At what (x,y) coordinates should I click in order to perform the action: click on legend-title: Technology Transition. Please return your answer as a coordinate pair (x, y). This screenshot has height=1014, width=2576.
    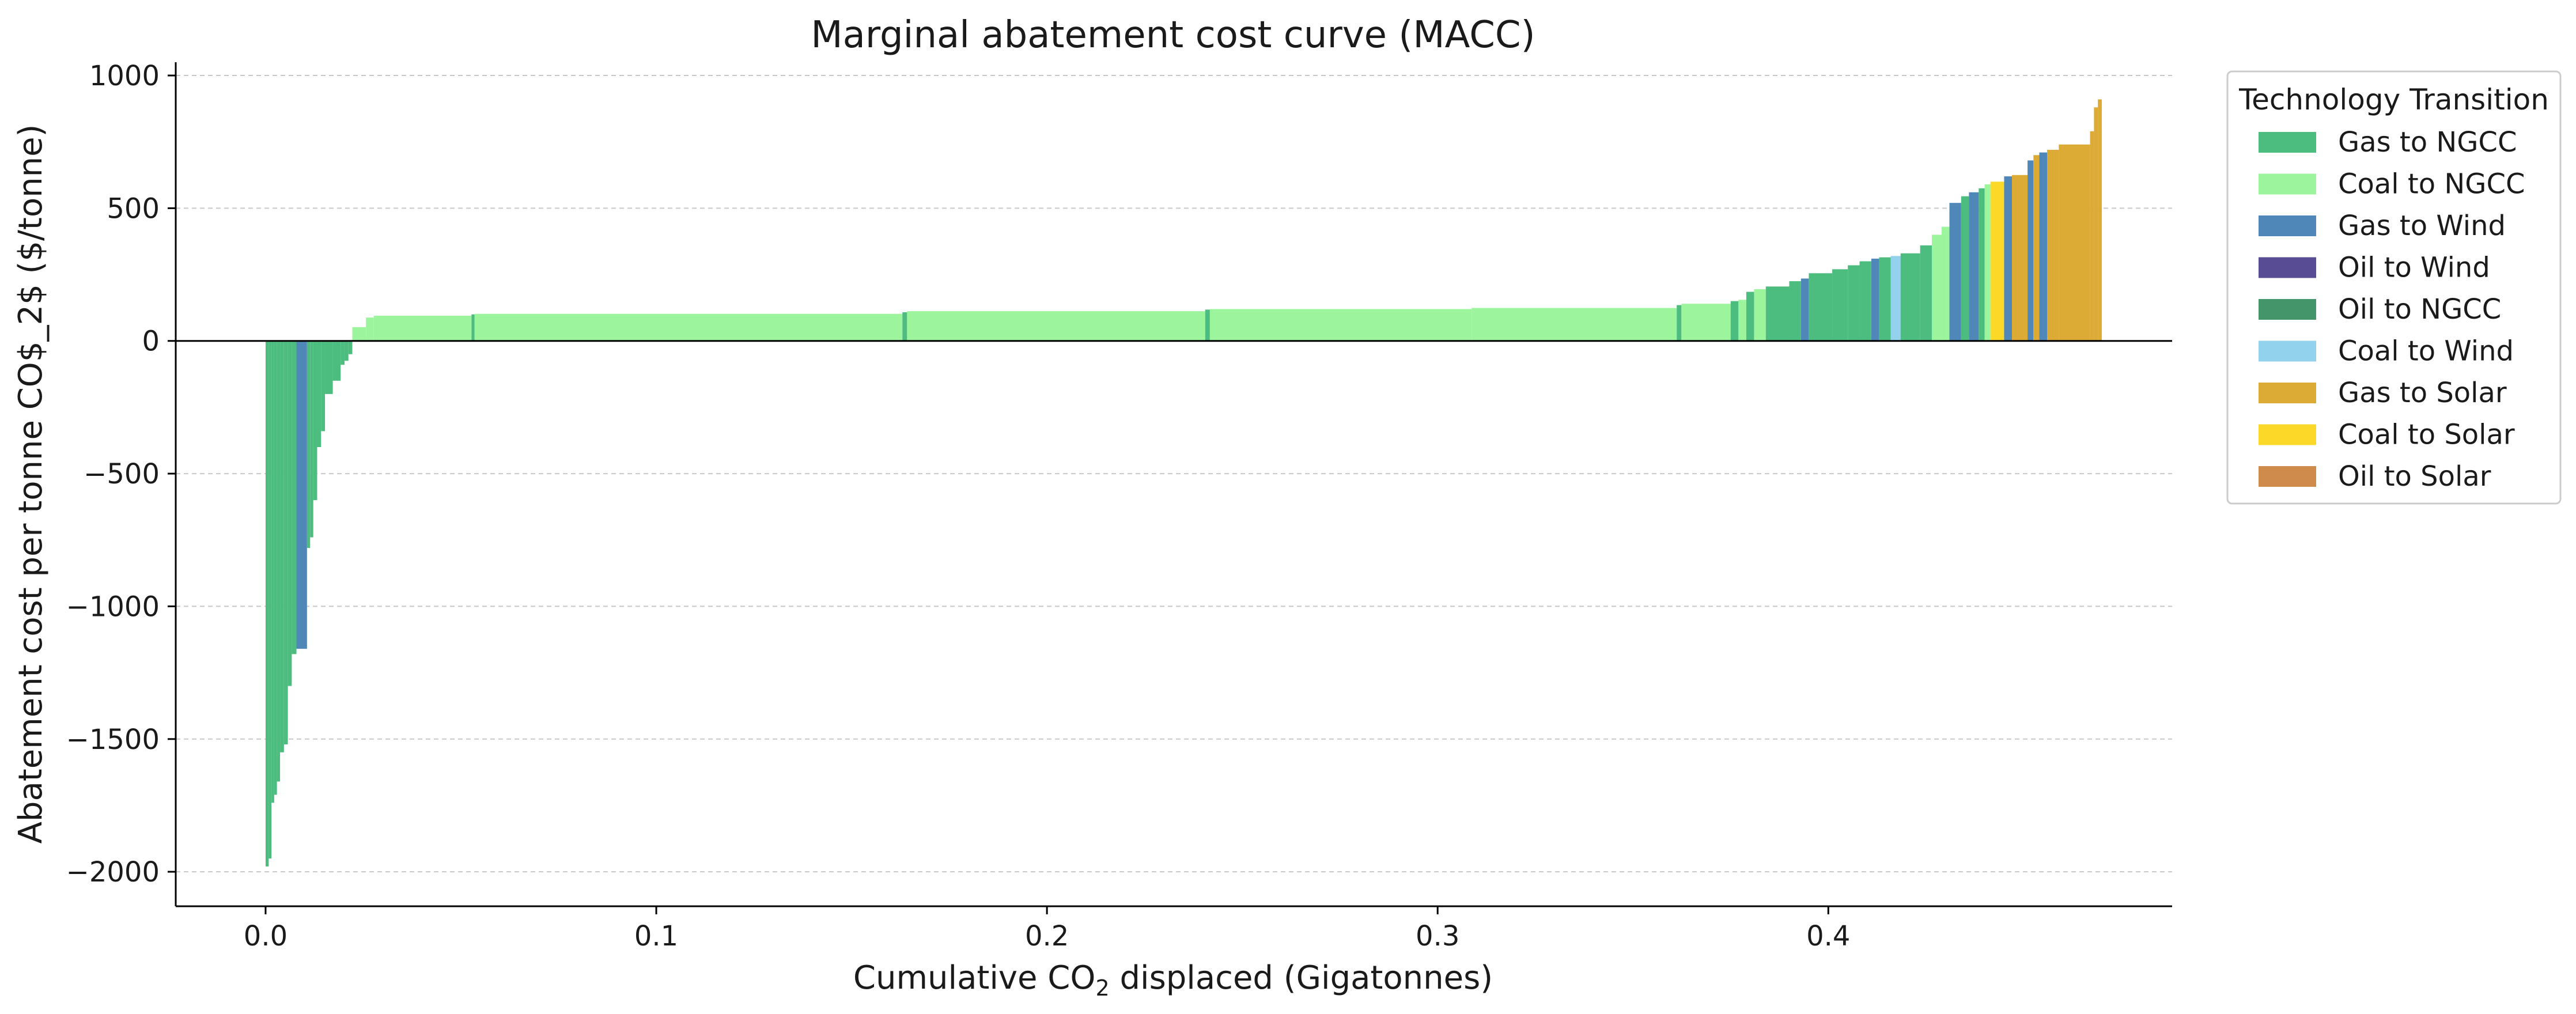
    Looking at the image, I should click on (2393, 99).